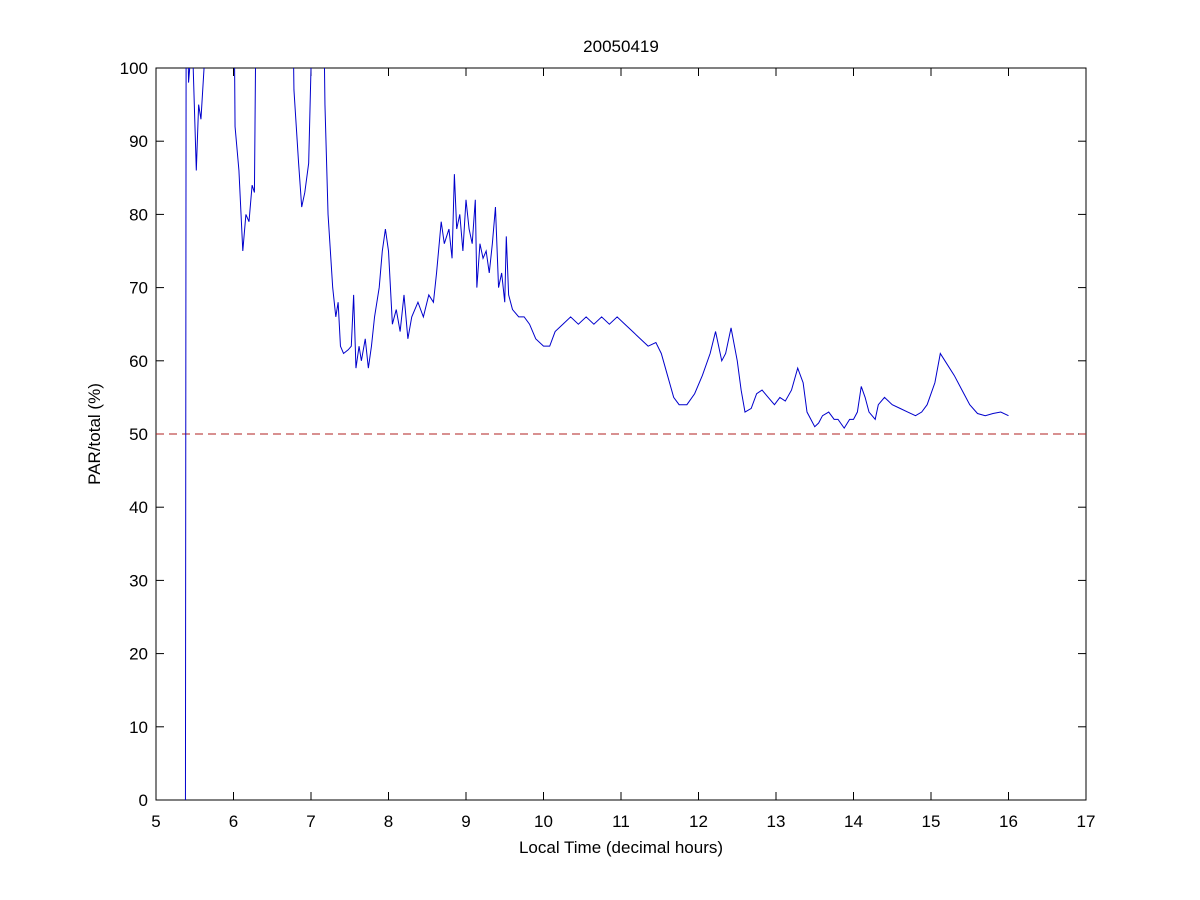 The height and width of the screenshot is (900, 1200). I want to click on x-tick-label: 13, so click(776, 821).